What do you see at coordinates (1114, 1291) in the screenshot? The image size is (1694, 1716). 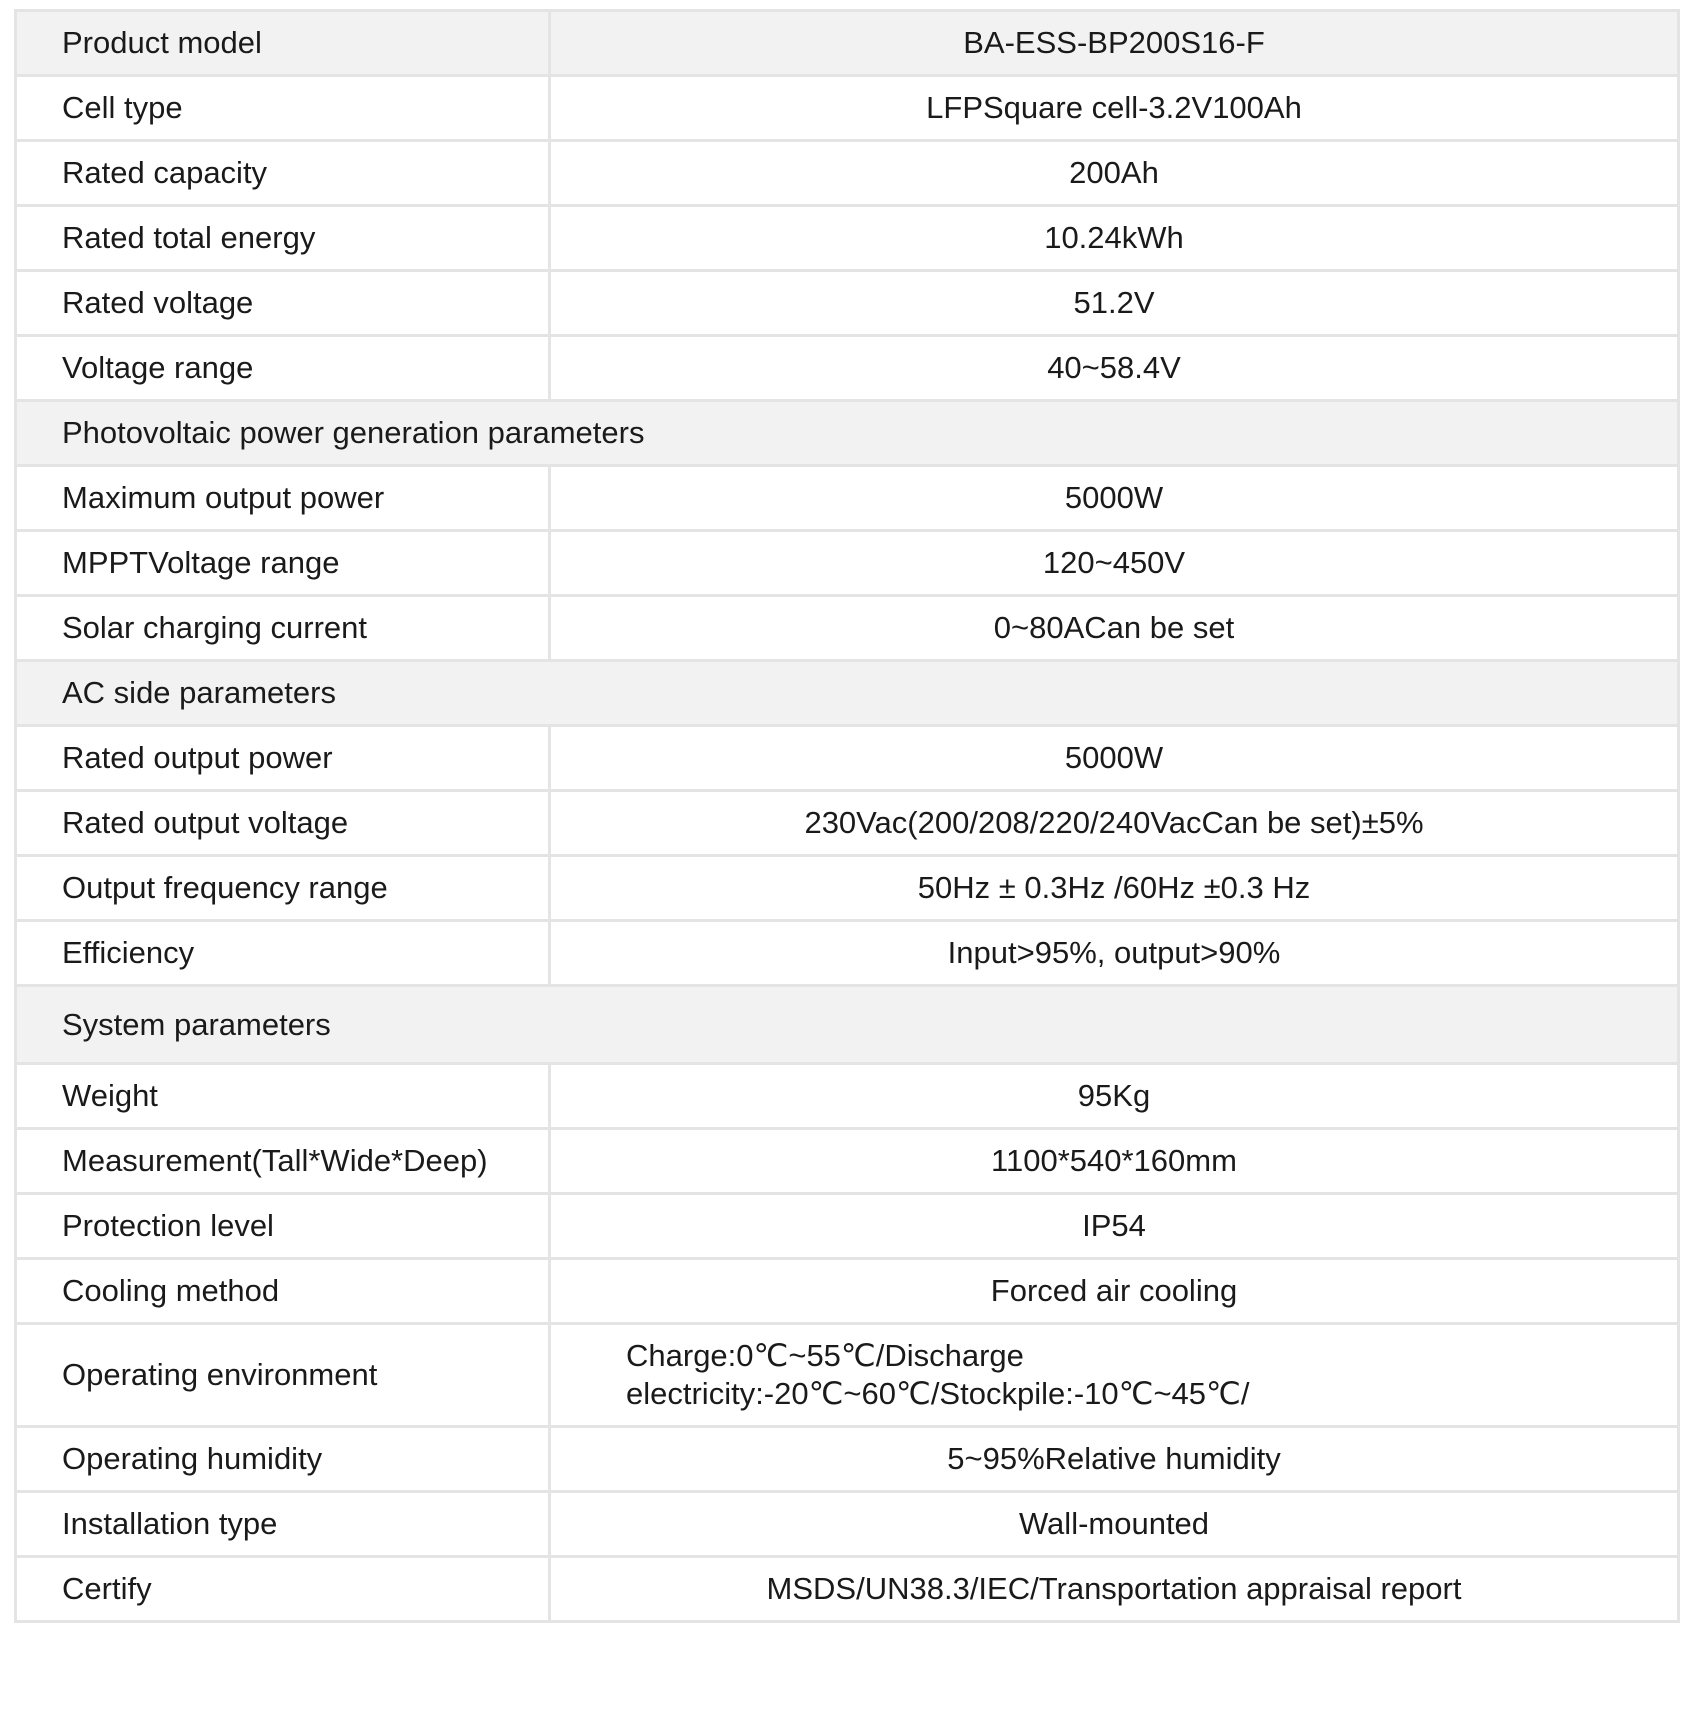 I see `spec-value: Forced air cooling` at bounding box center [1114, 1291].